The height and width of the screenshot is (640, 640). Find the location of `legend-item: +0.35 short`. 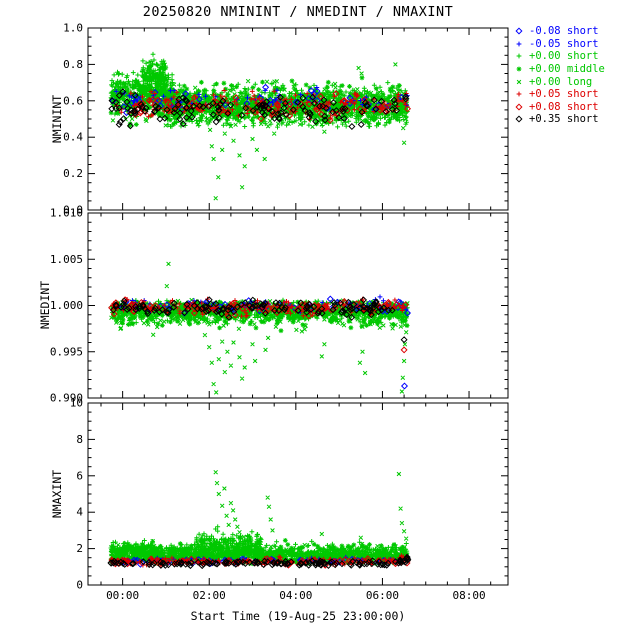

legend-item: +0.35 short is located at coordinates (559, 119).